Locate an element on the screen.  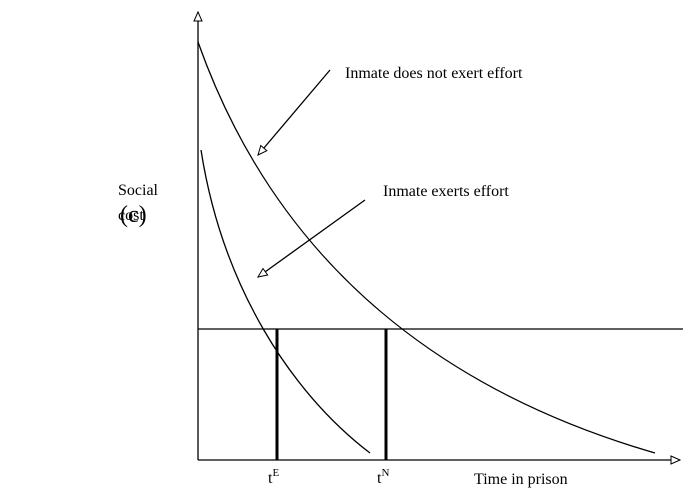
x-axis-label: Time in prison is located at coordinates (521, 479).